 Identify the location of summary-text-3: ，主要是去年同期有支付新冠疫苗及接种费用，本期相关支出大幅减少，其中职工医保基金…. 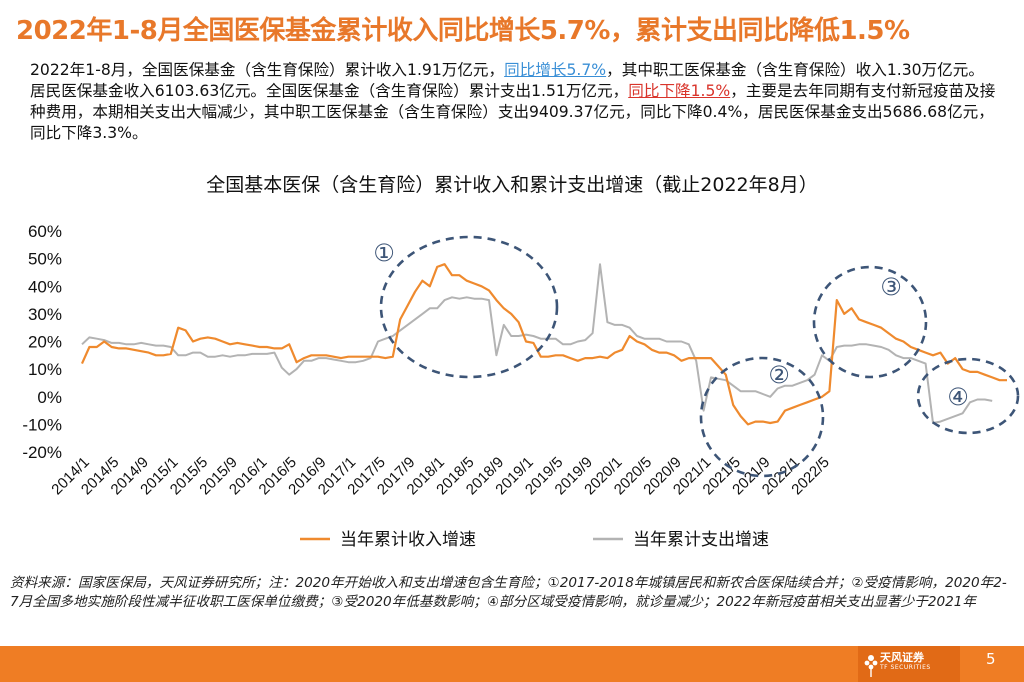
(513, 112).